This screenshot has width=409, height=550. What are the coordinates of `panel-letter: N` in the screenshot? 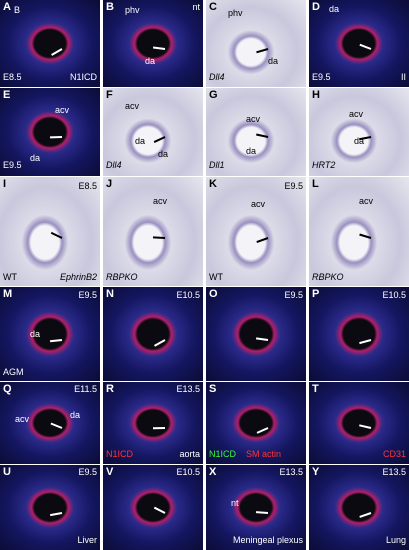 It's located at (110, 294).